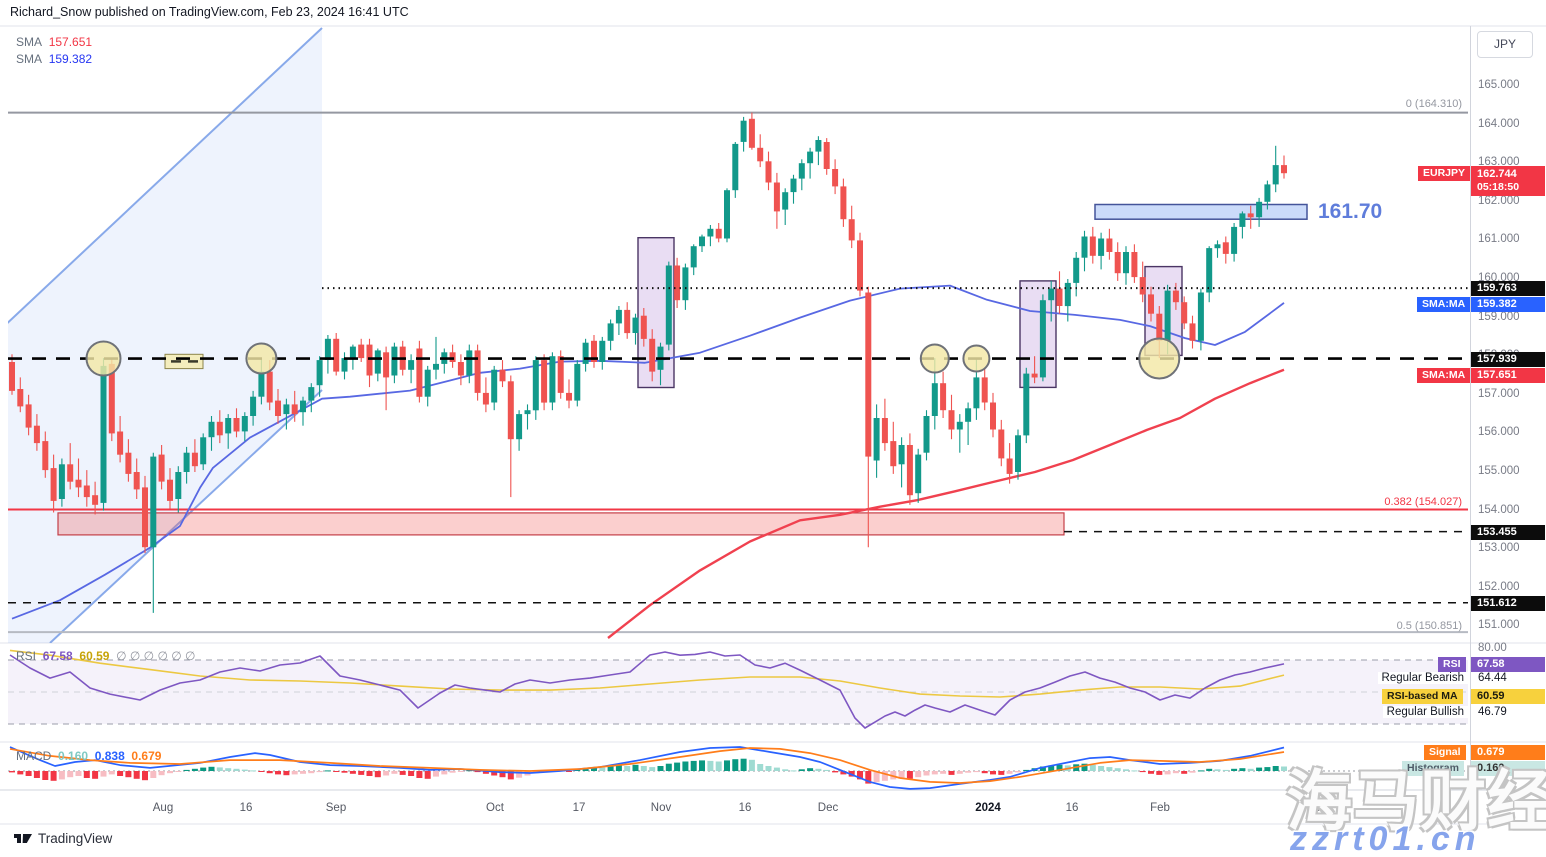  I want to click on currency-toggle-button: JPY, so click(1505, 44).